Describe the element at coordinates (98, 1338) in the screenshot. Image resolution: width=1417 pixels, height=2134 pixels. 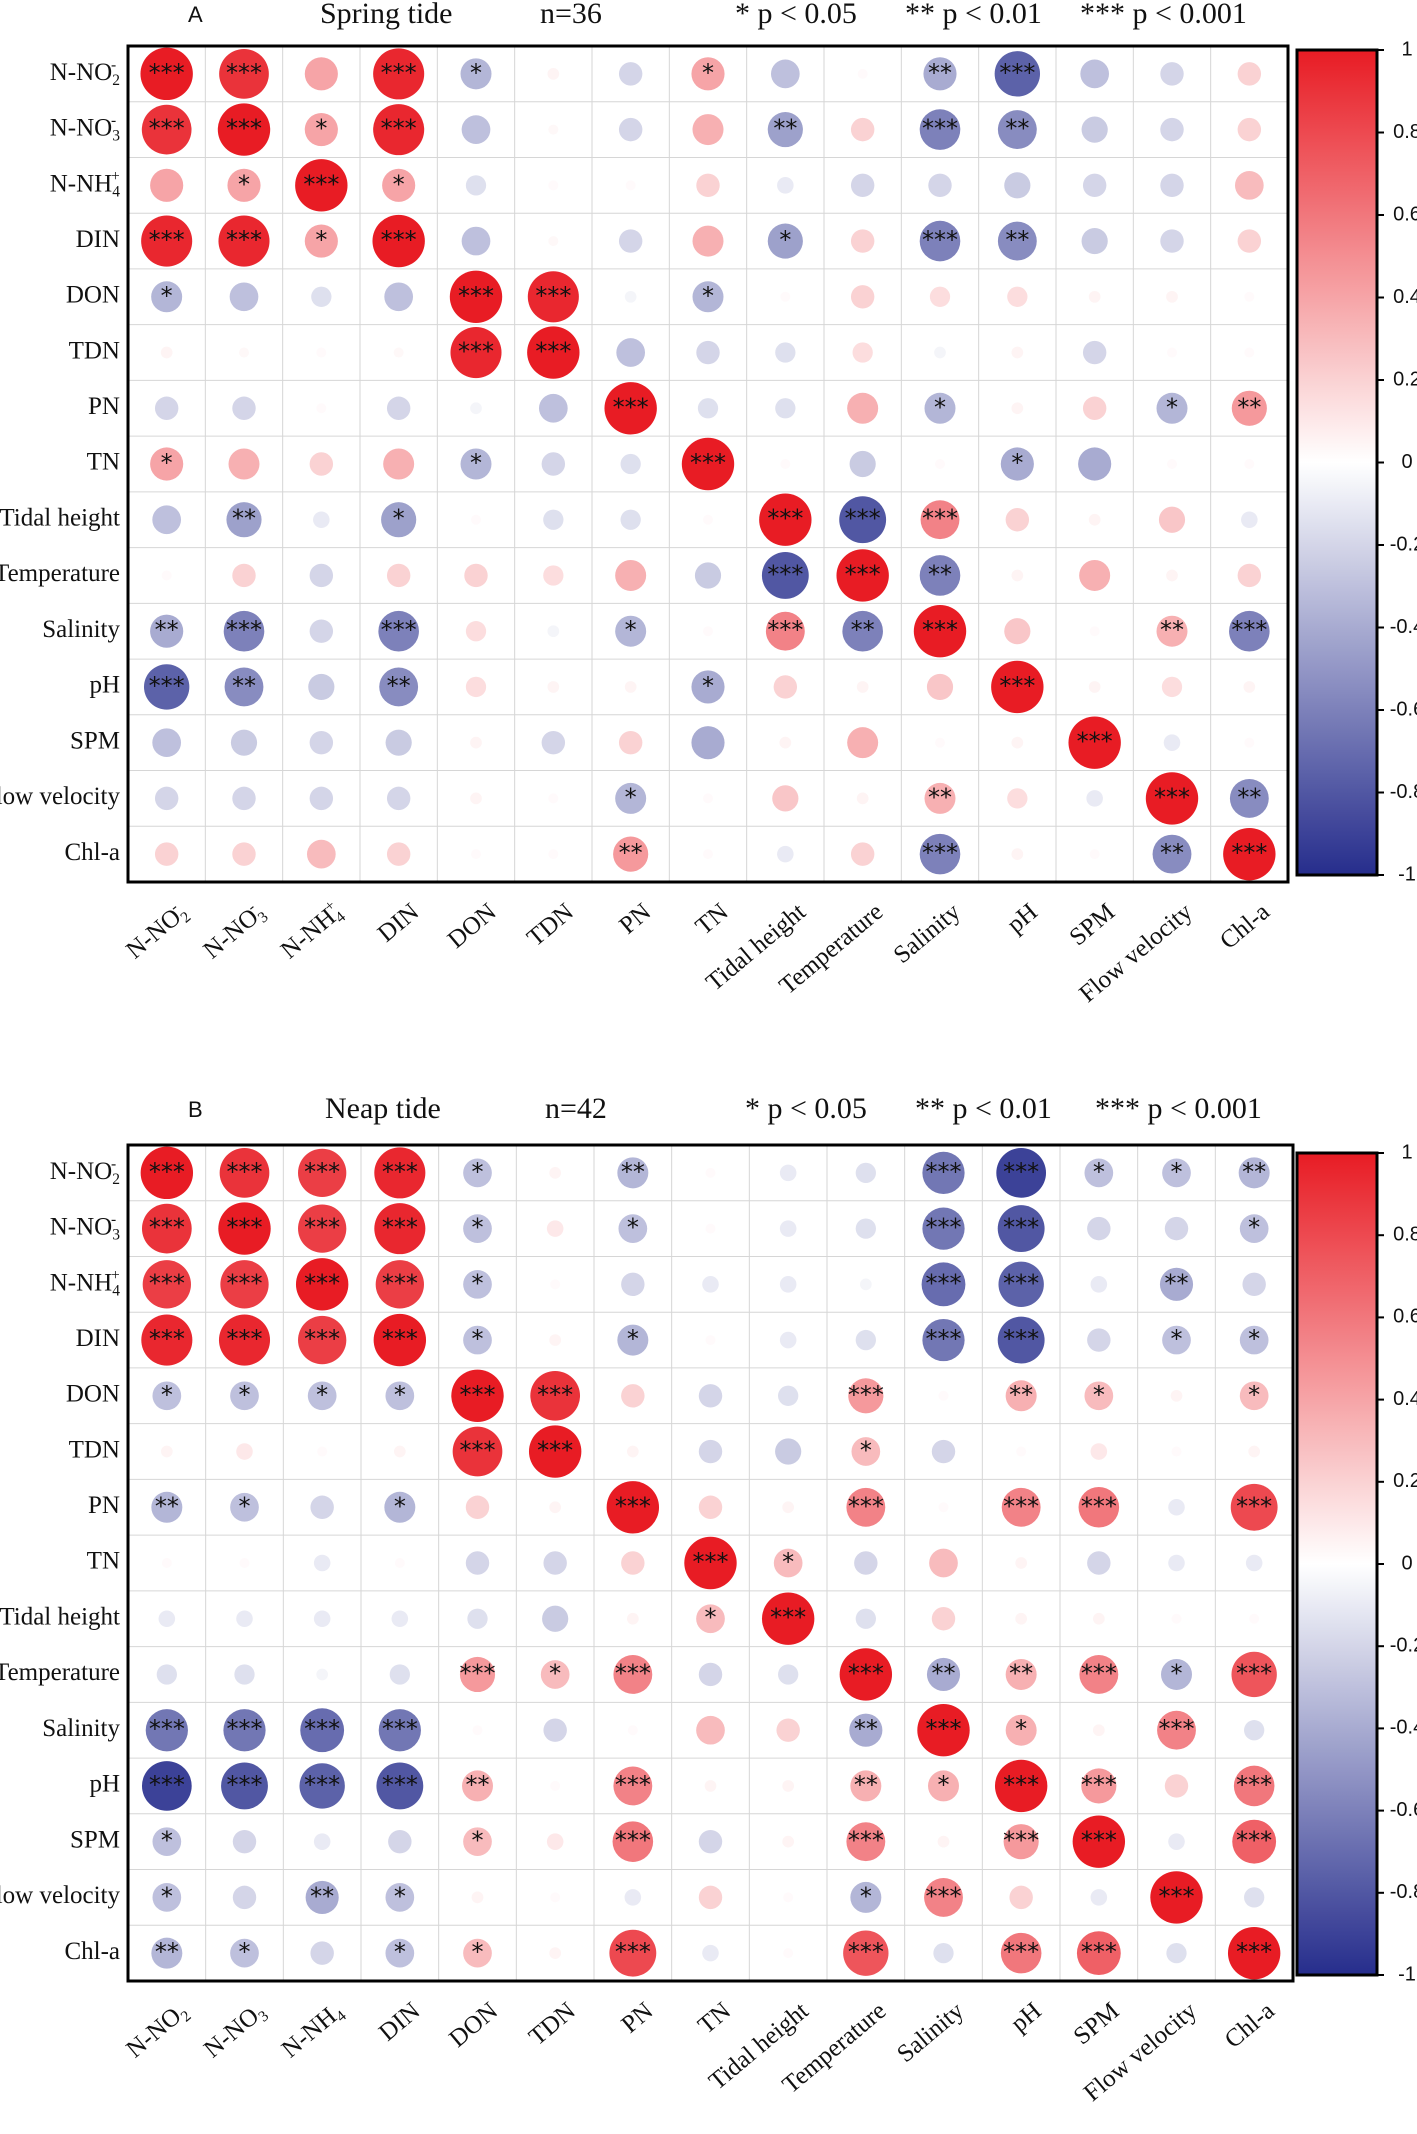
I see `row-label: DIN` at that location.